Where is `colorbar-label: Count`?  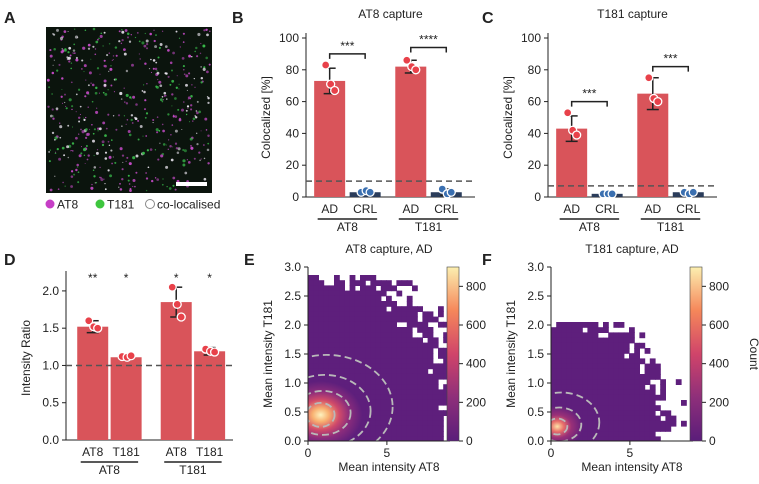
colorbar-label: Count is located at coordinates (753, 354).